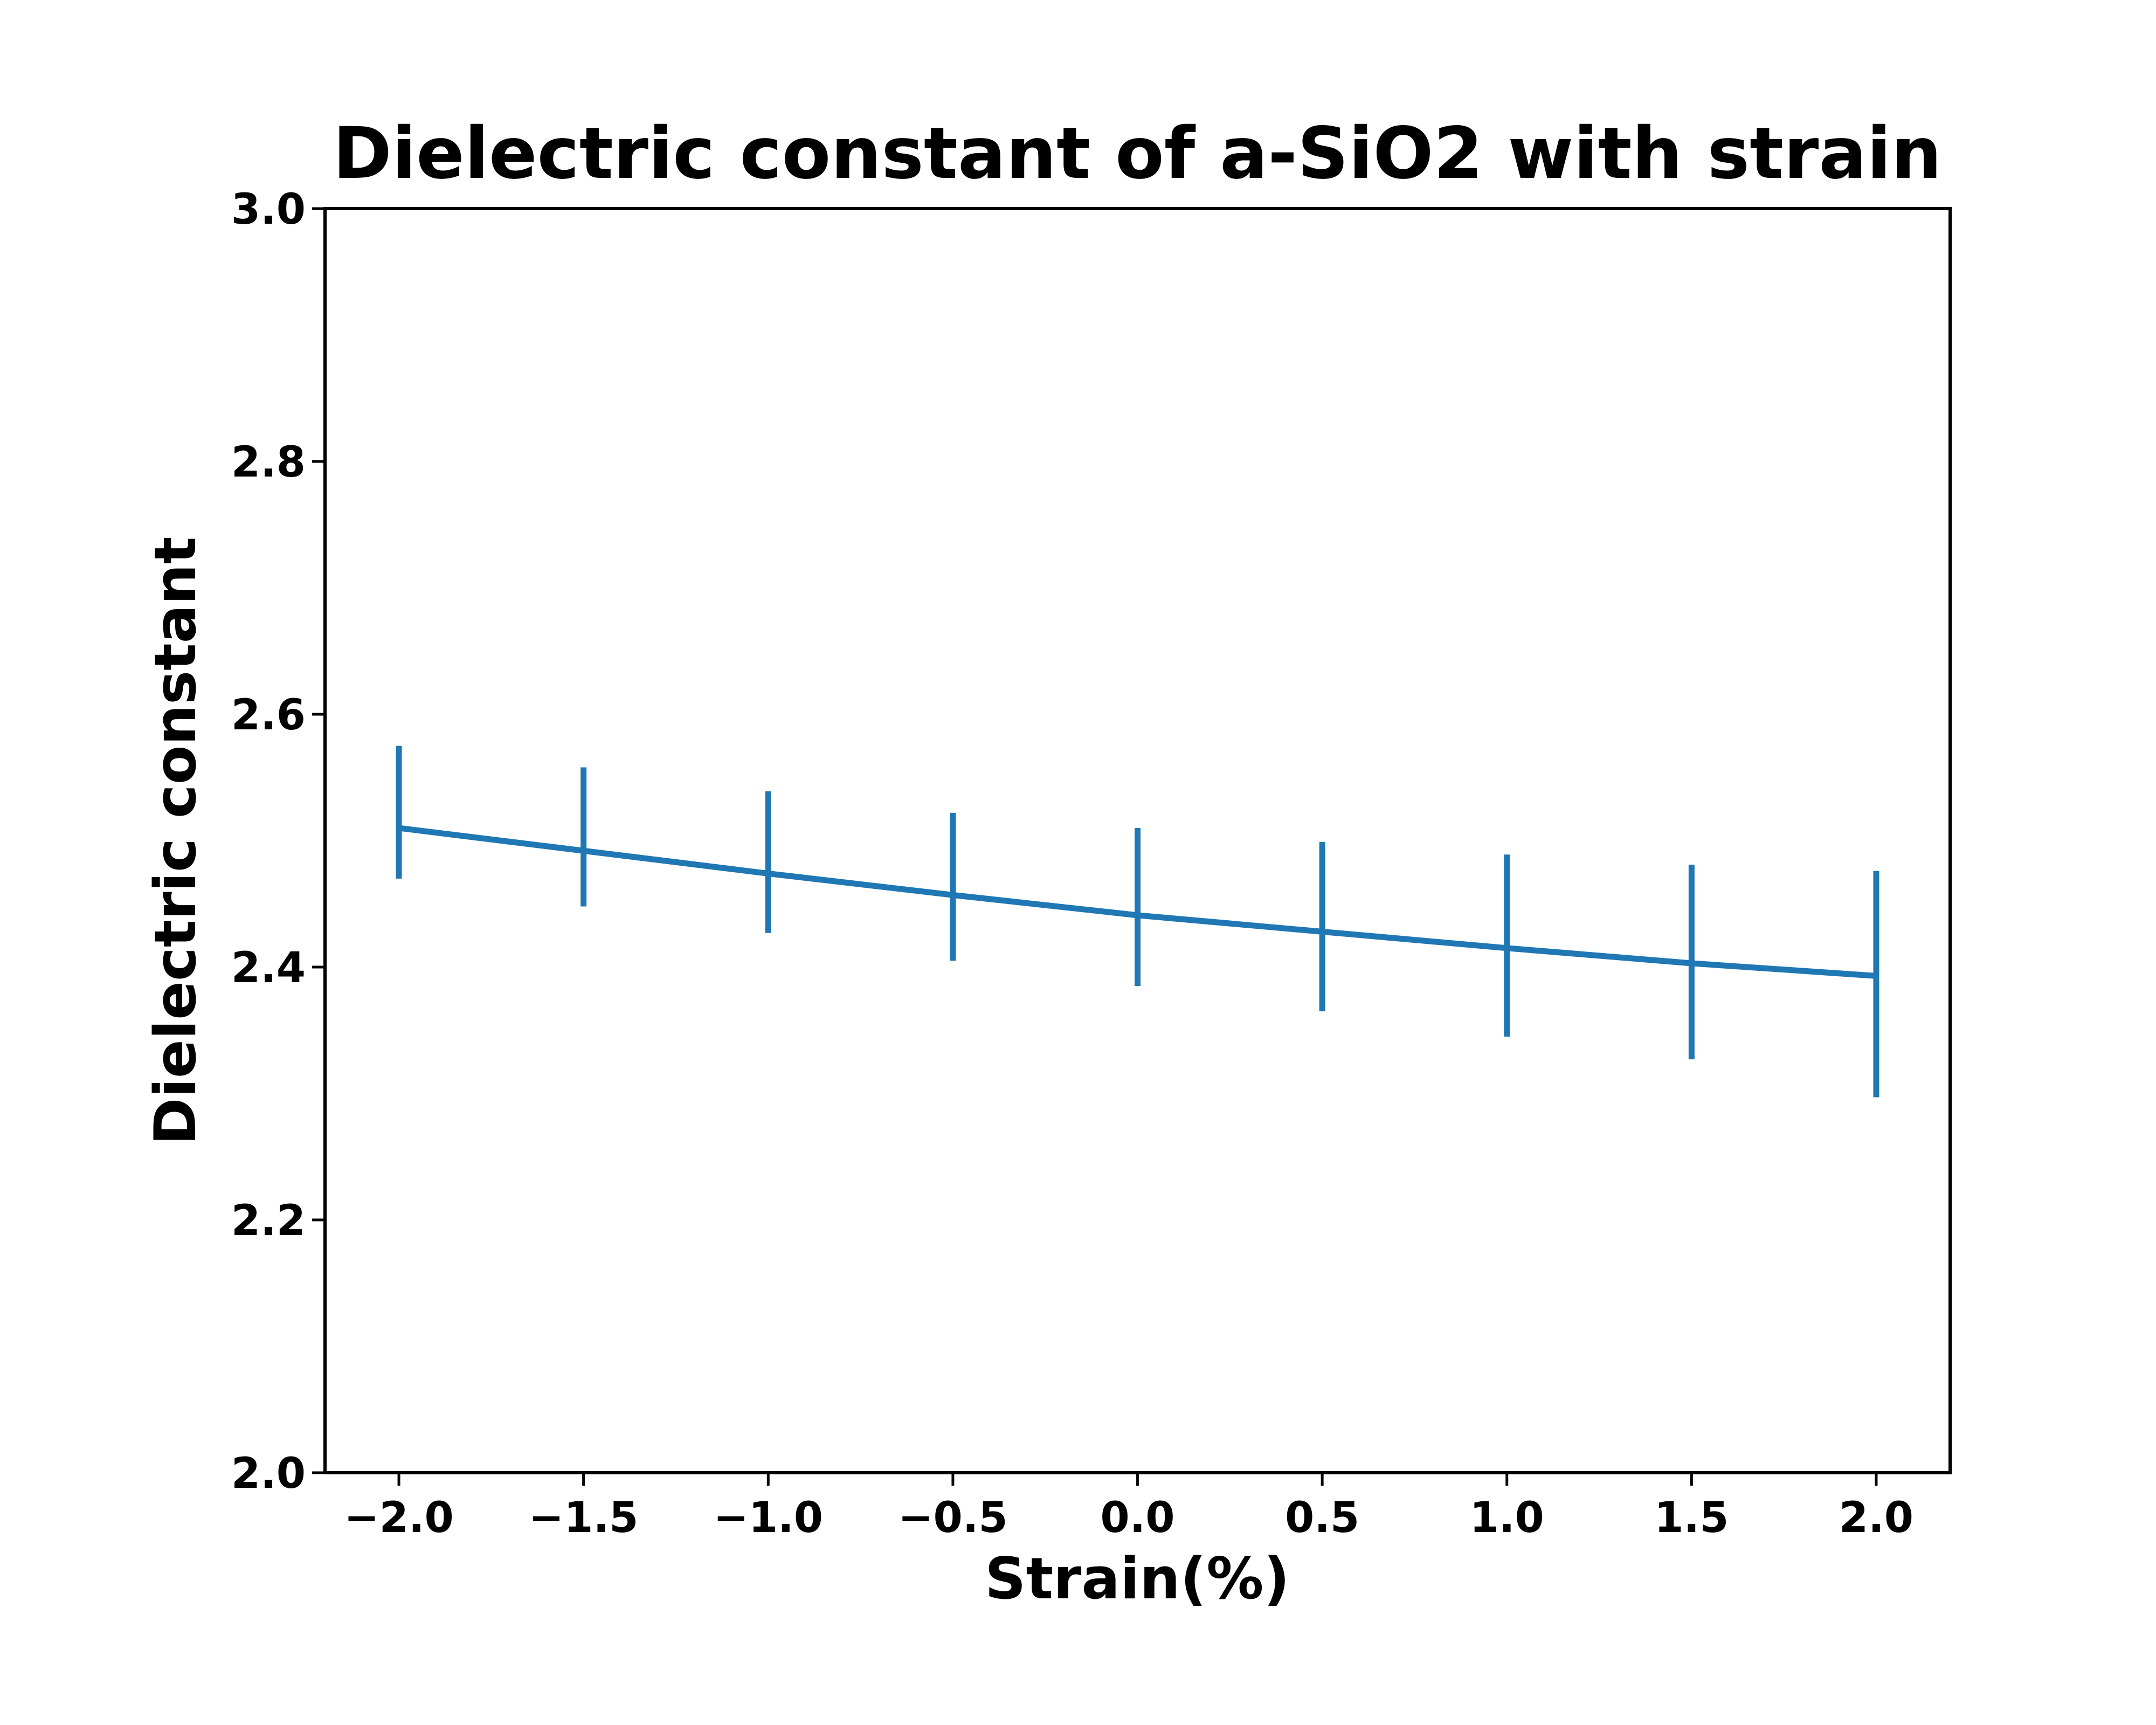  Describe the element at coordinates (268, 1474) in the screenshot. I see `y-tick-label: 2.0` at that location.